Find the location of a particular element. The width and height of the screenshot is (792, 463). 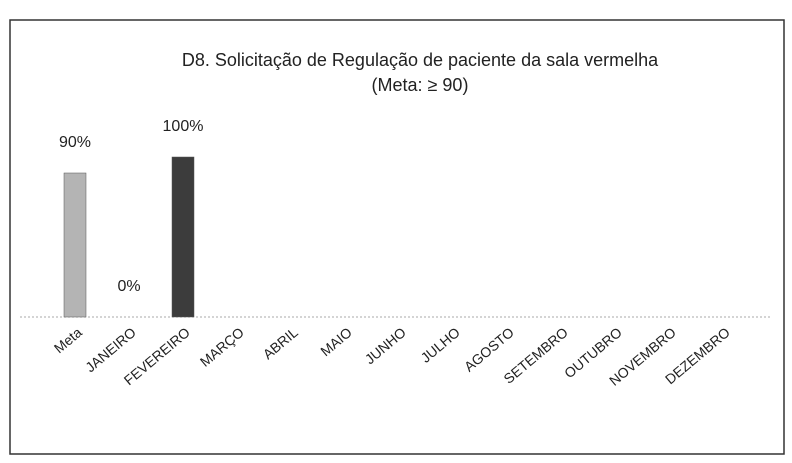

x-tick-label: JULHO is located at coordinates (440, 345).